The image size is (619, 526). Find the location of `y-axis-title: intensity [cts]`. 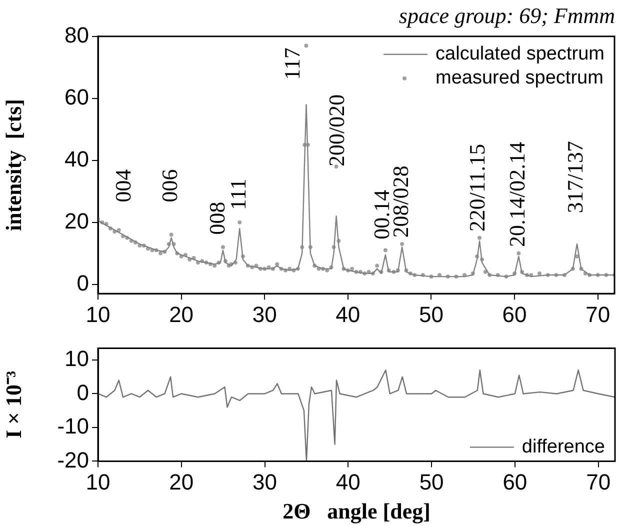

y-axis-title: intensity [cts] is located at coordinates (13, 165).